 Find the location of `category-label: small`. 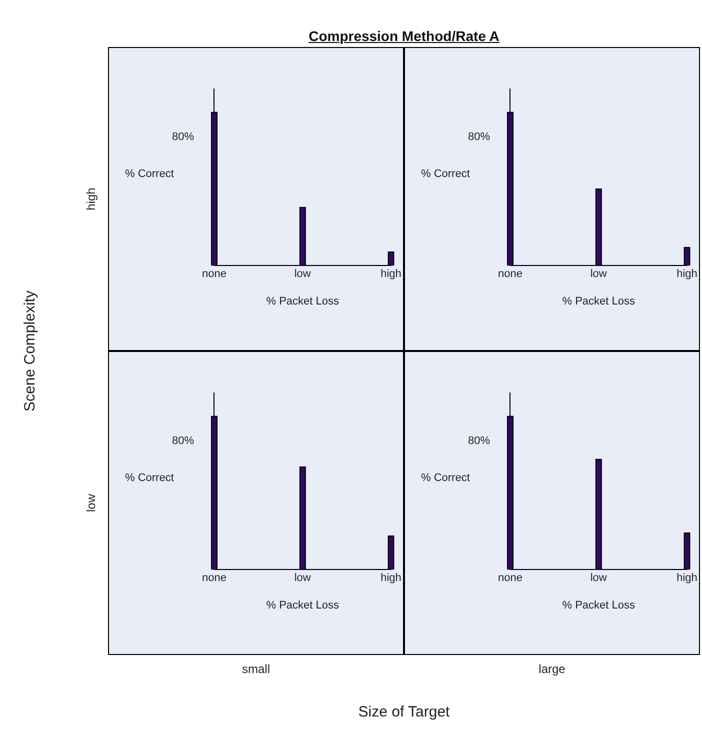

category-label: small is located at coordinates (256, 669).